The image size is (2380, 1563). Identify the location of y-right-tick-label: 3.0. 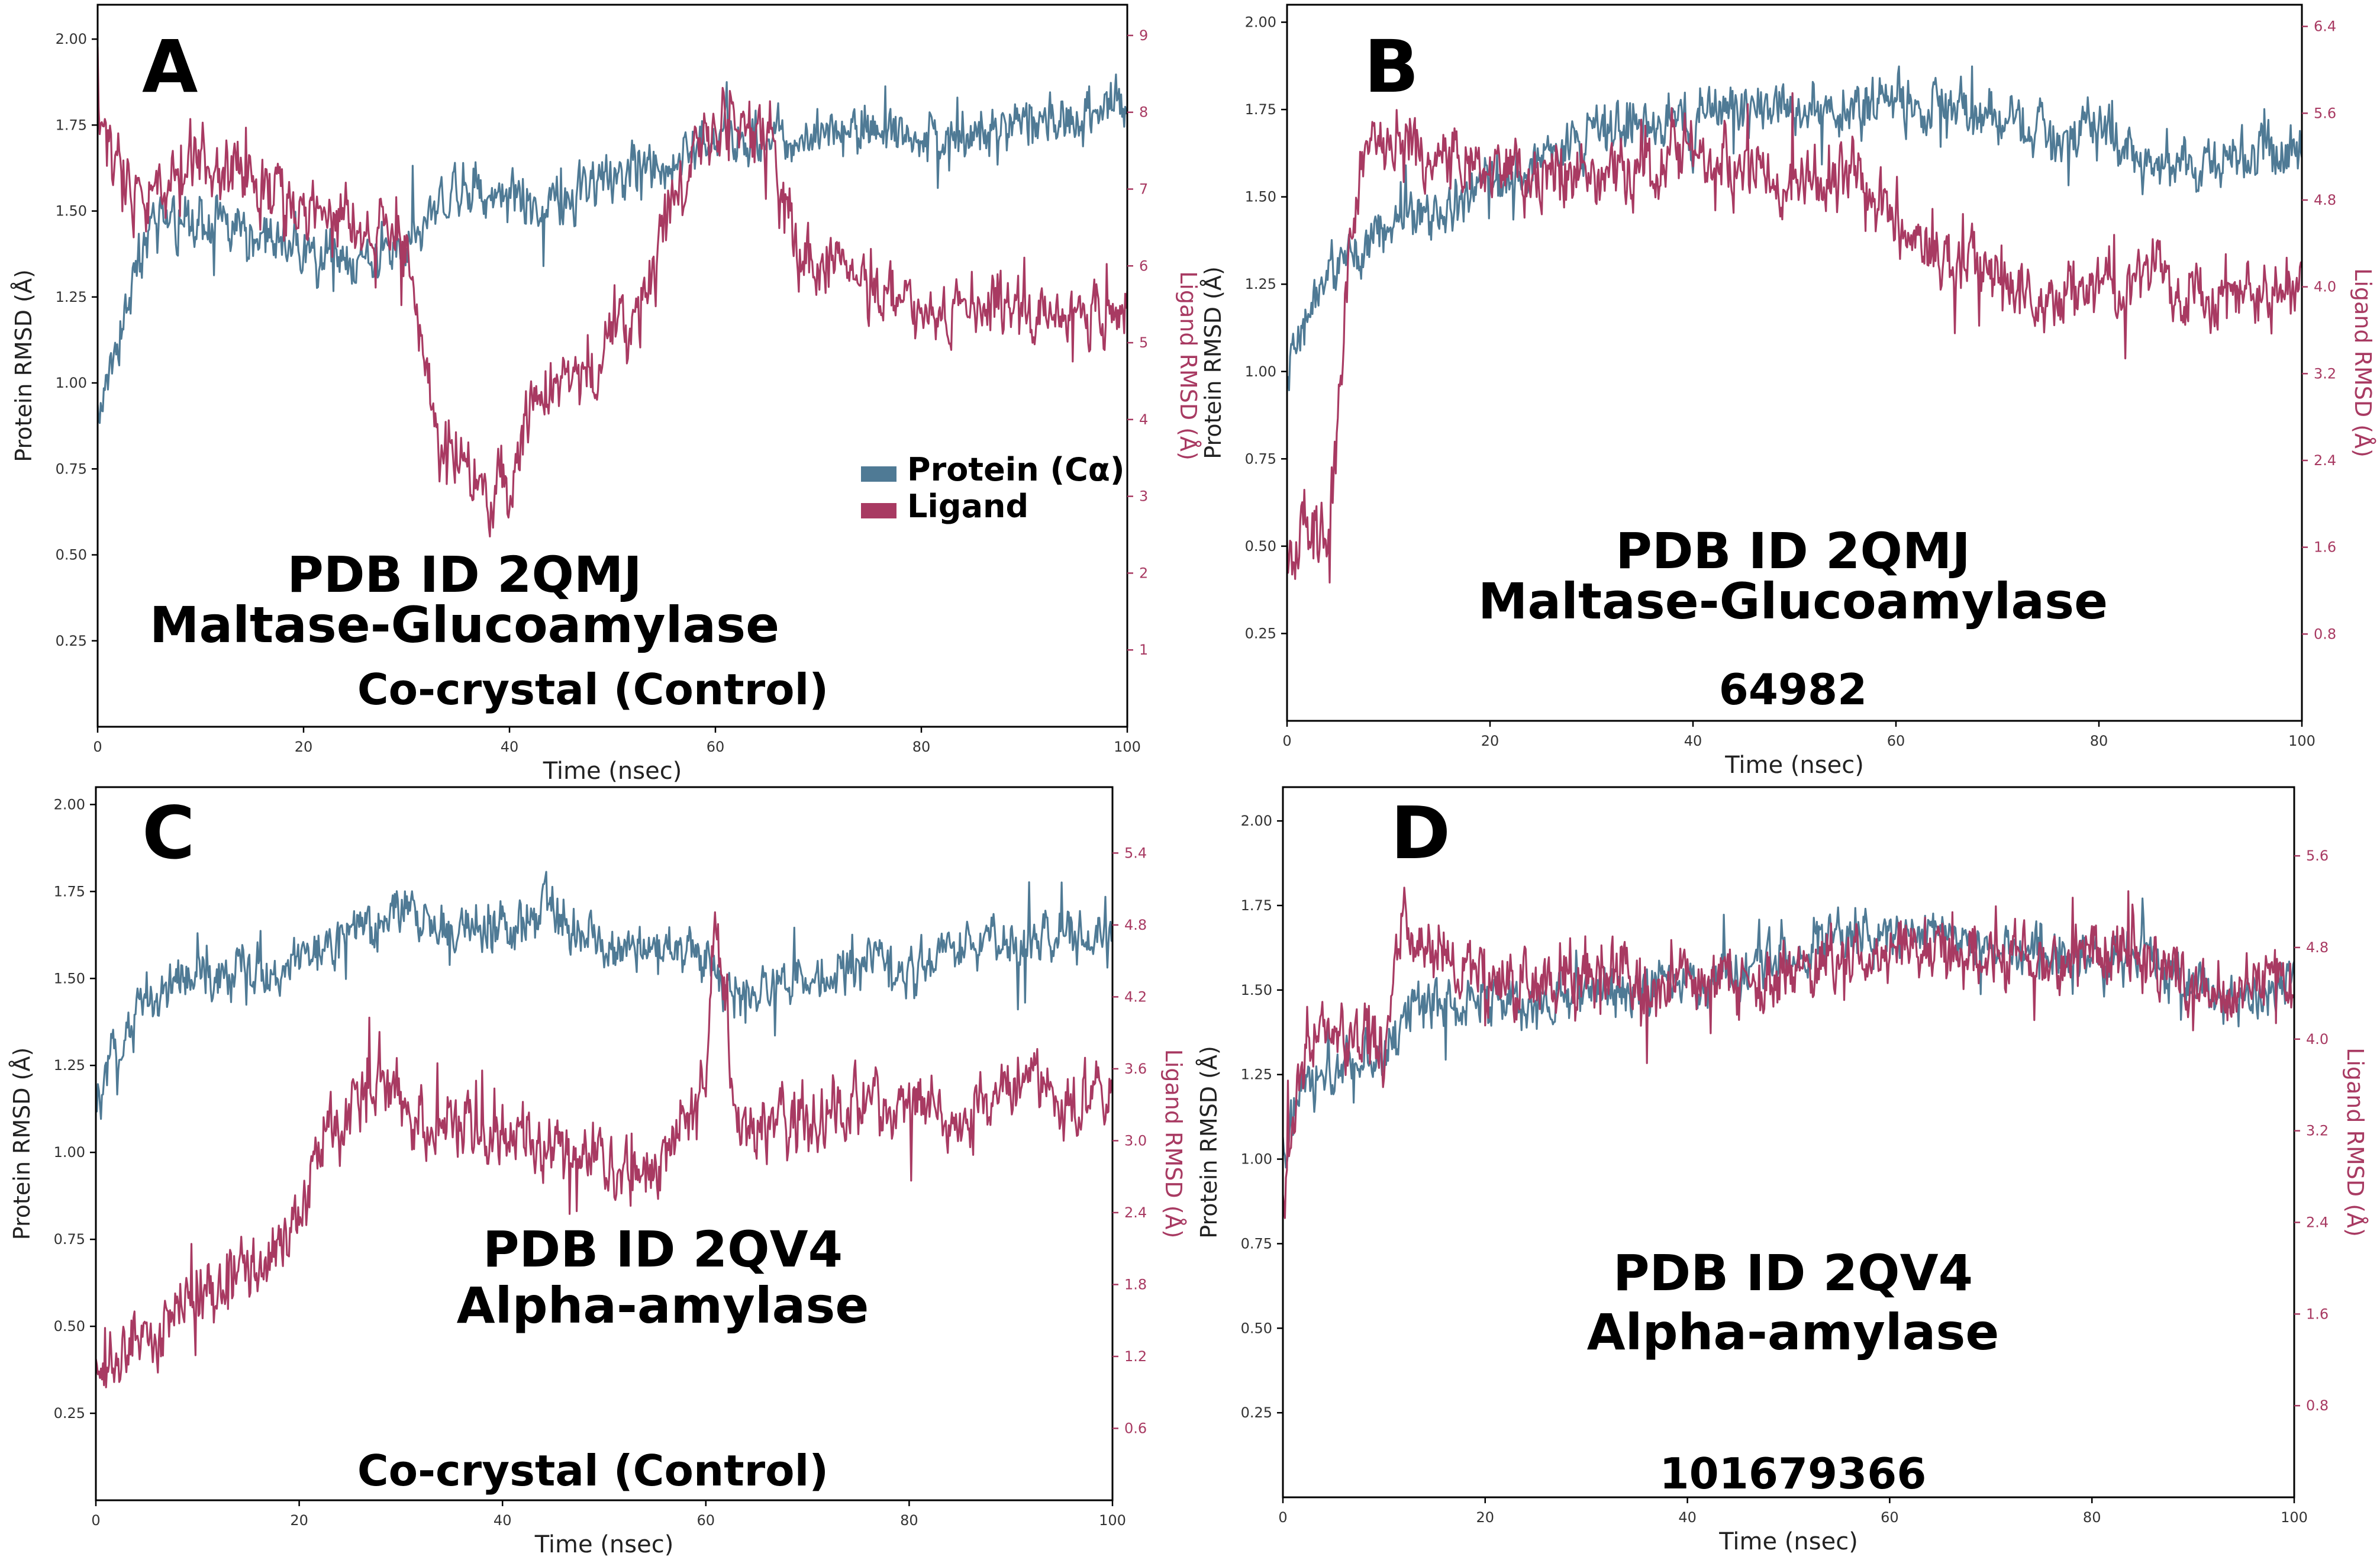
(1135, 1140).